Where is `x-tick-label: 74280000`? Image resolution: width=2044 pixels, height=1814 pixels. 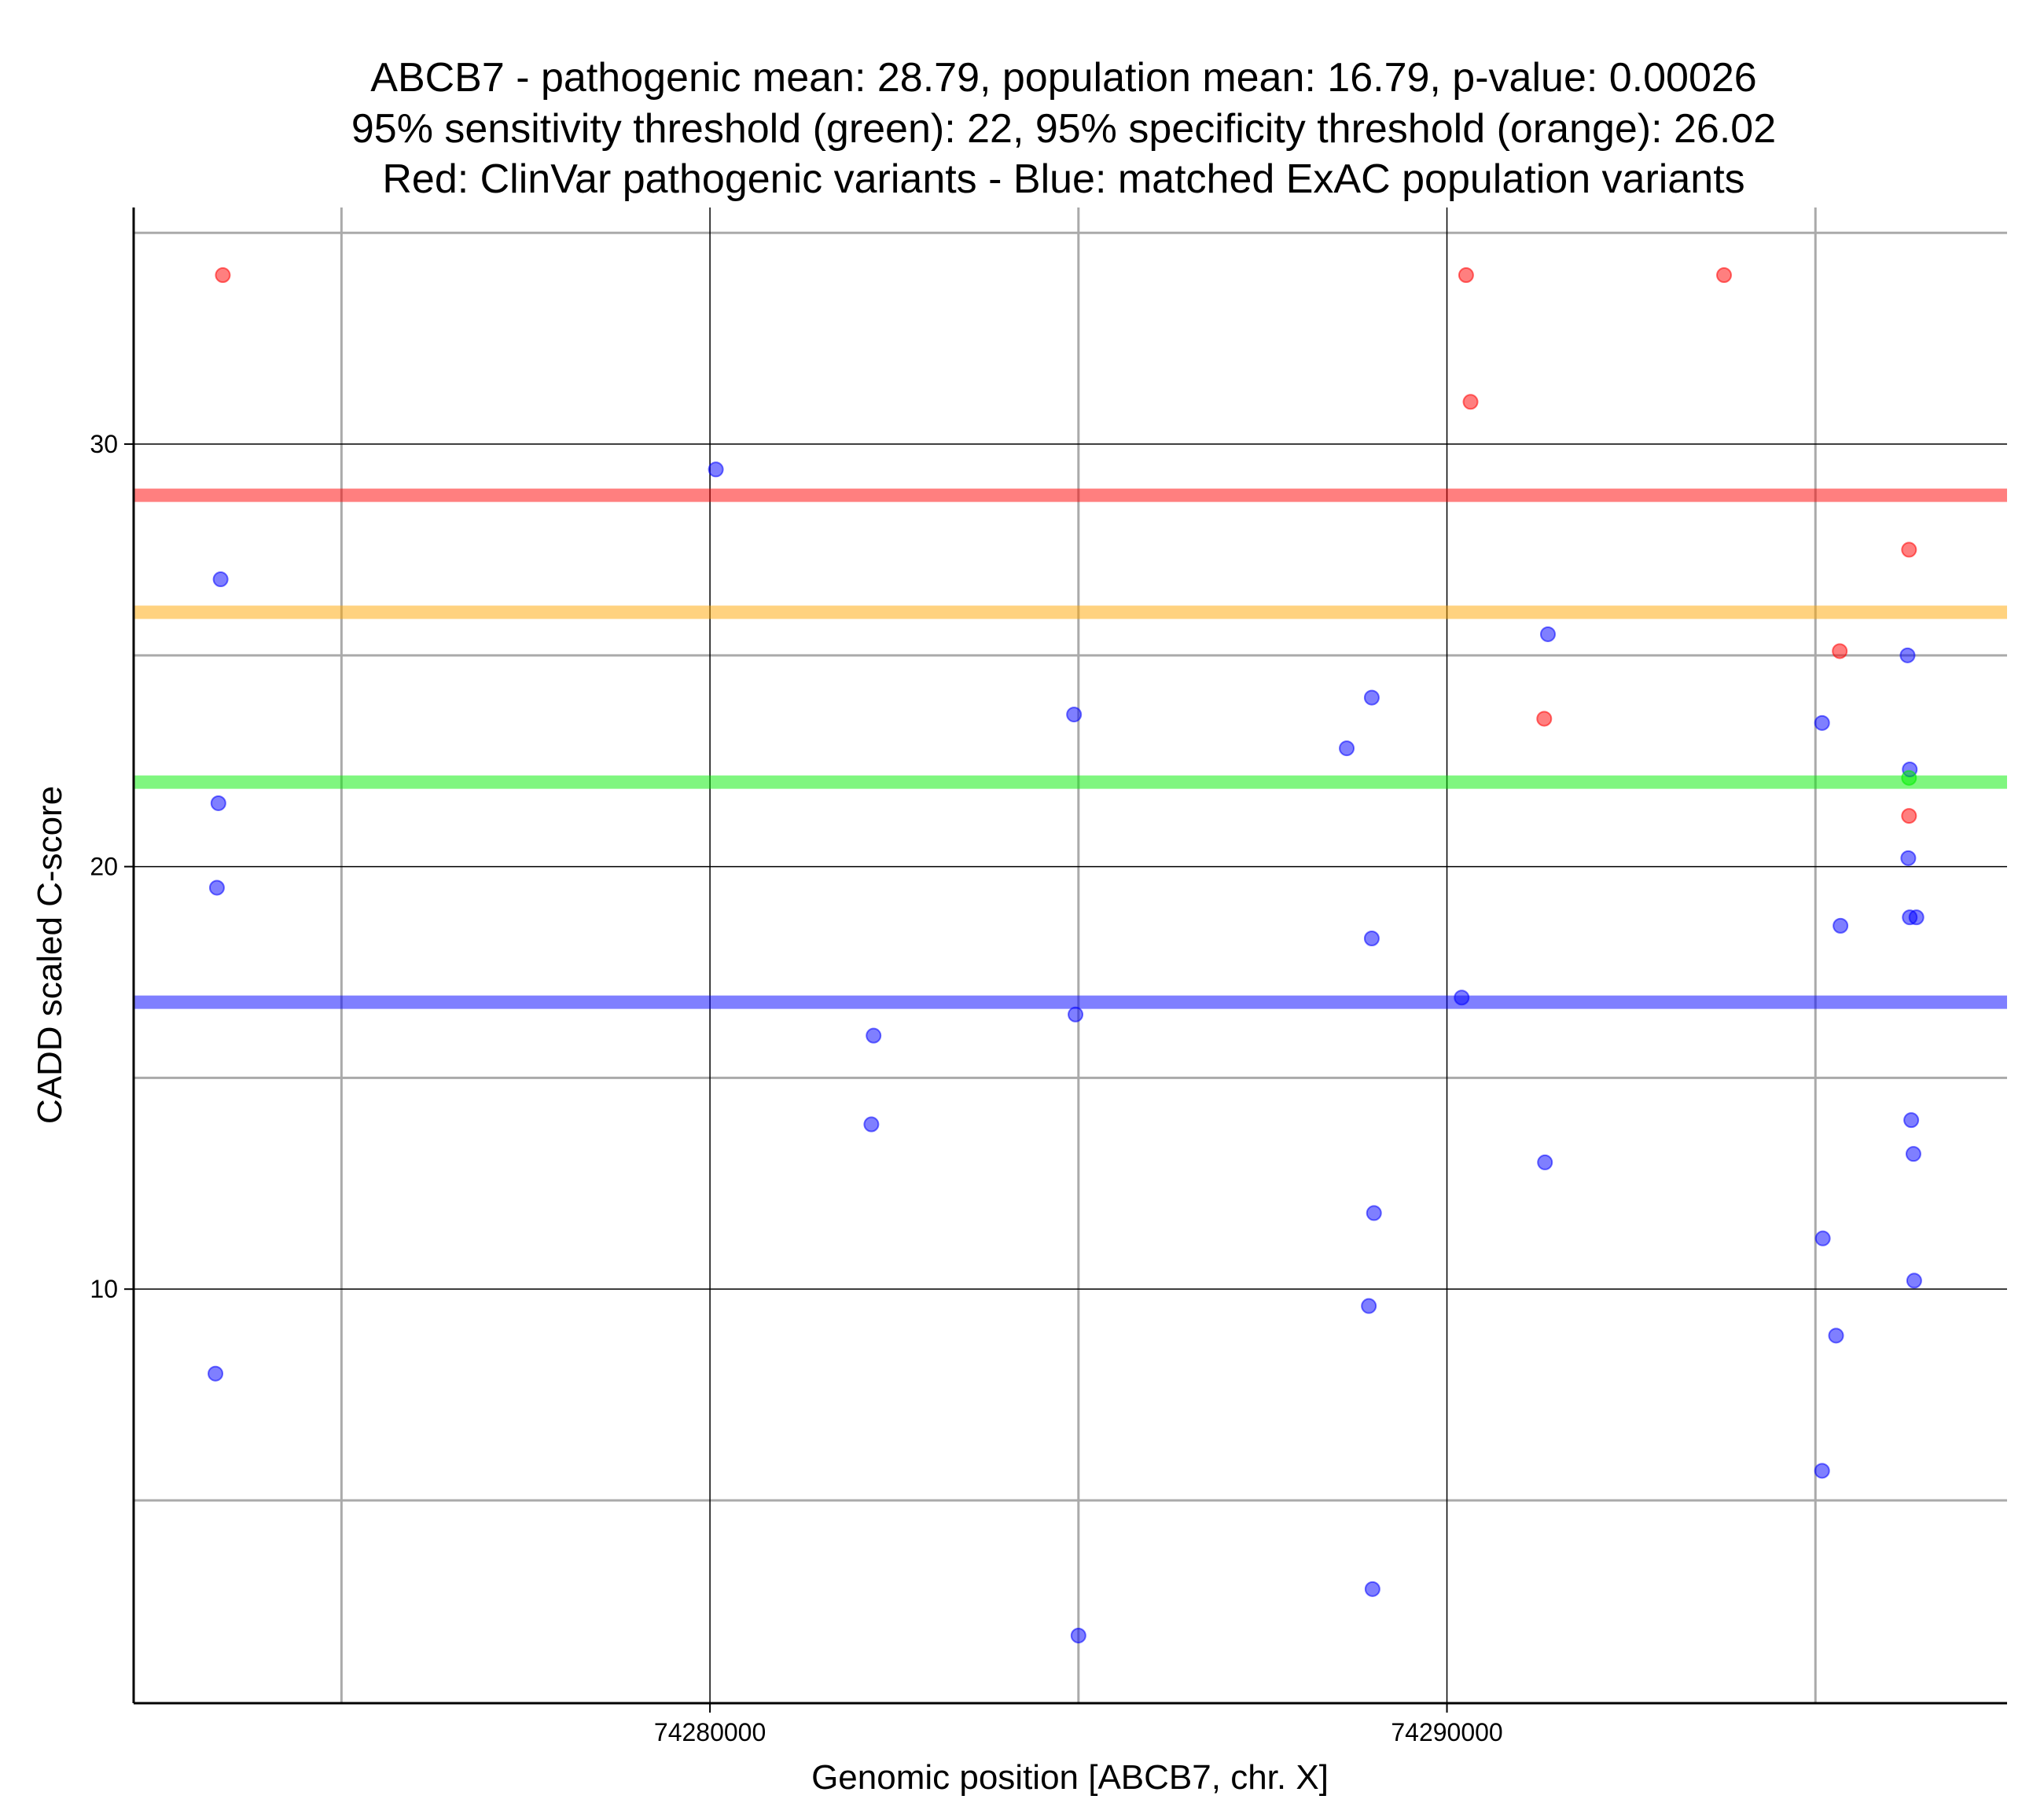
x-tick-label: 74280000 is located at coordinates (710, 1732).